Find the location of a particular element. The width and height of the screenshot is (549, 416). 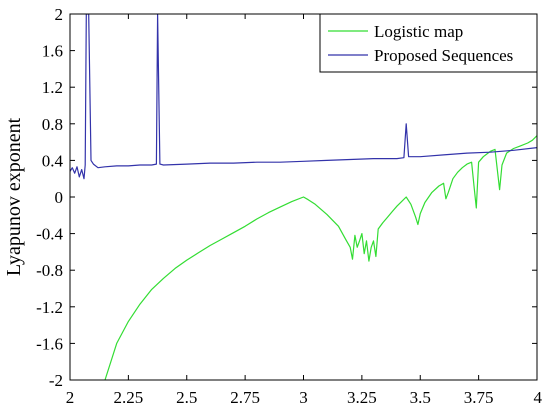

y-tick-label: 0 is located at coordinates (59, 197).